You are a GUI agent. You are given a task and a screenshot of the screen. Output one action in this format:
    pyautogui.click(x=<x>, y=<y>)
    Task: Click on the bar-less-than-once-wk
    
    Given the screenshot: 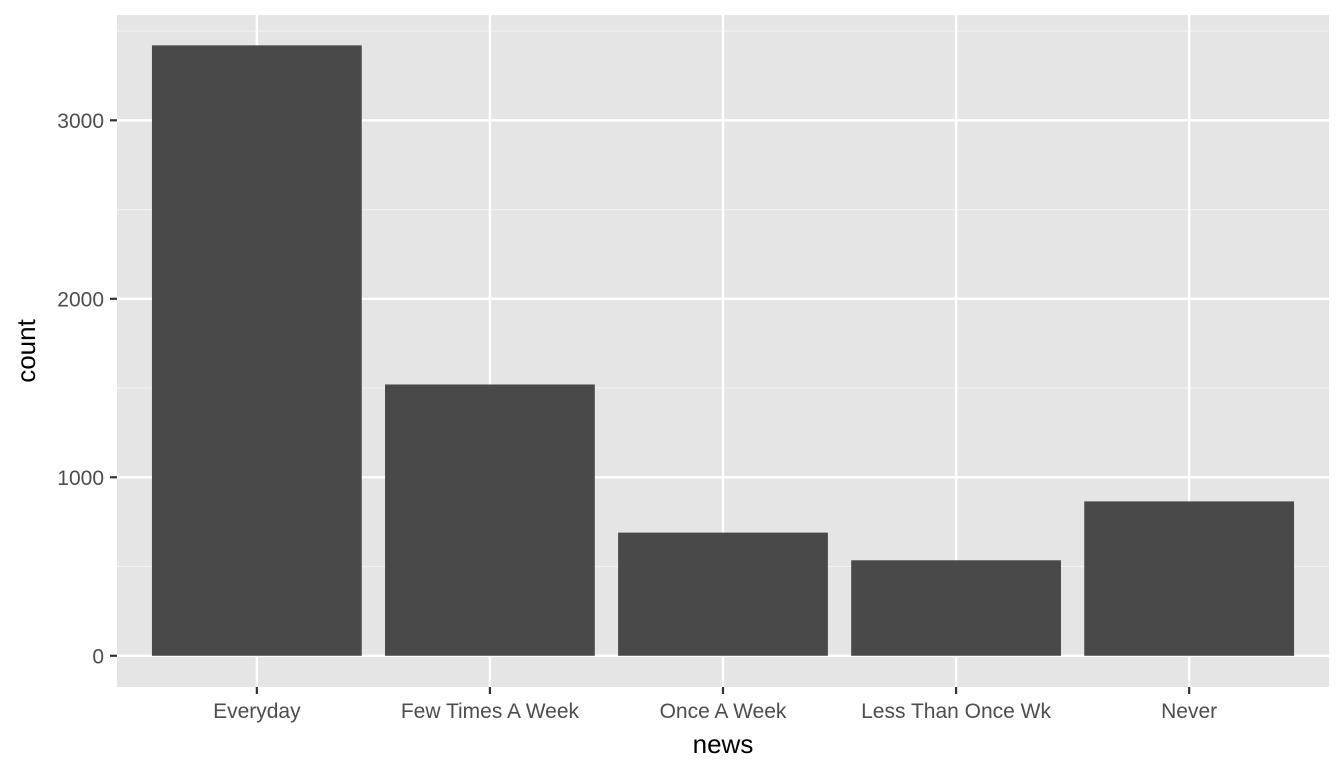 What is the action you would take?
    pyautogui.click(x=956, y=608)
    